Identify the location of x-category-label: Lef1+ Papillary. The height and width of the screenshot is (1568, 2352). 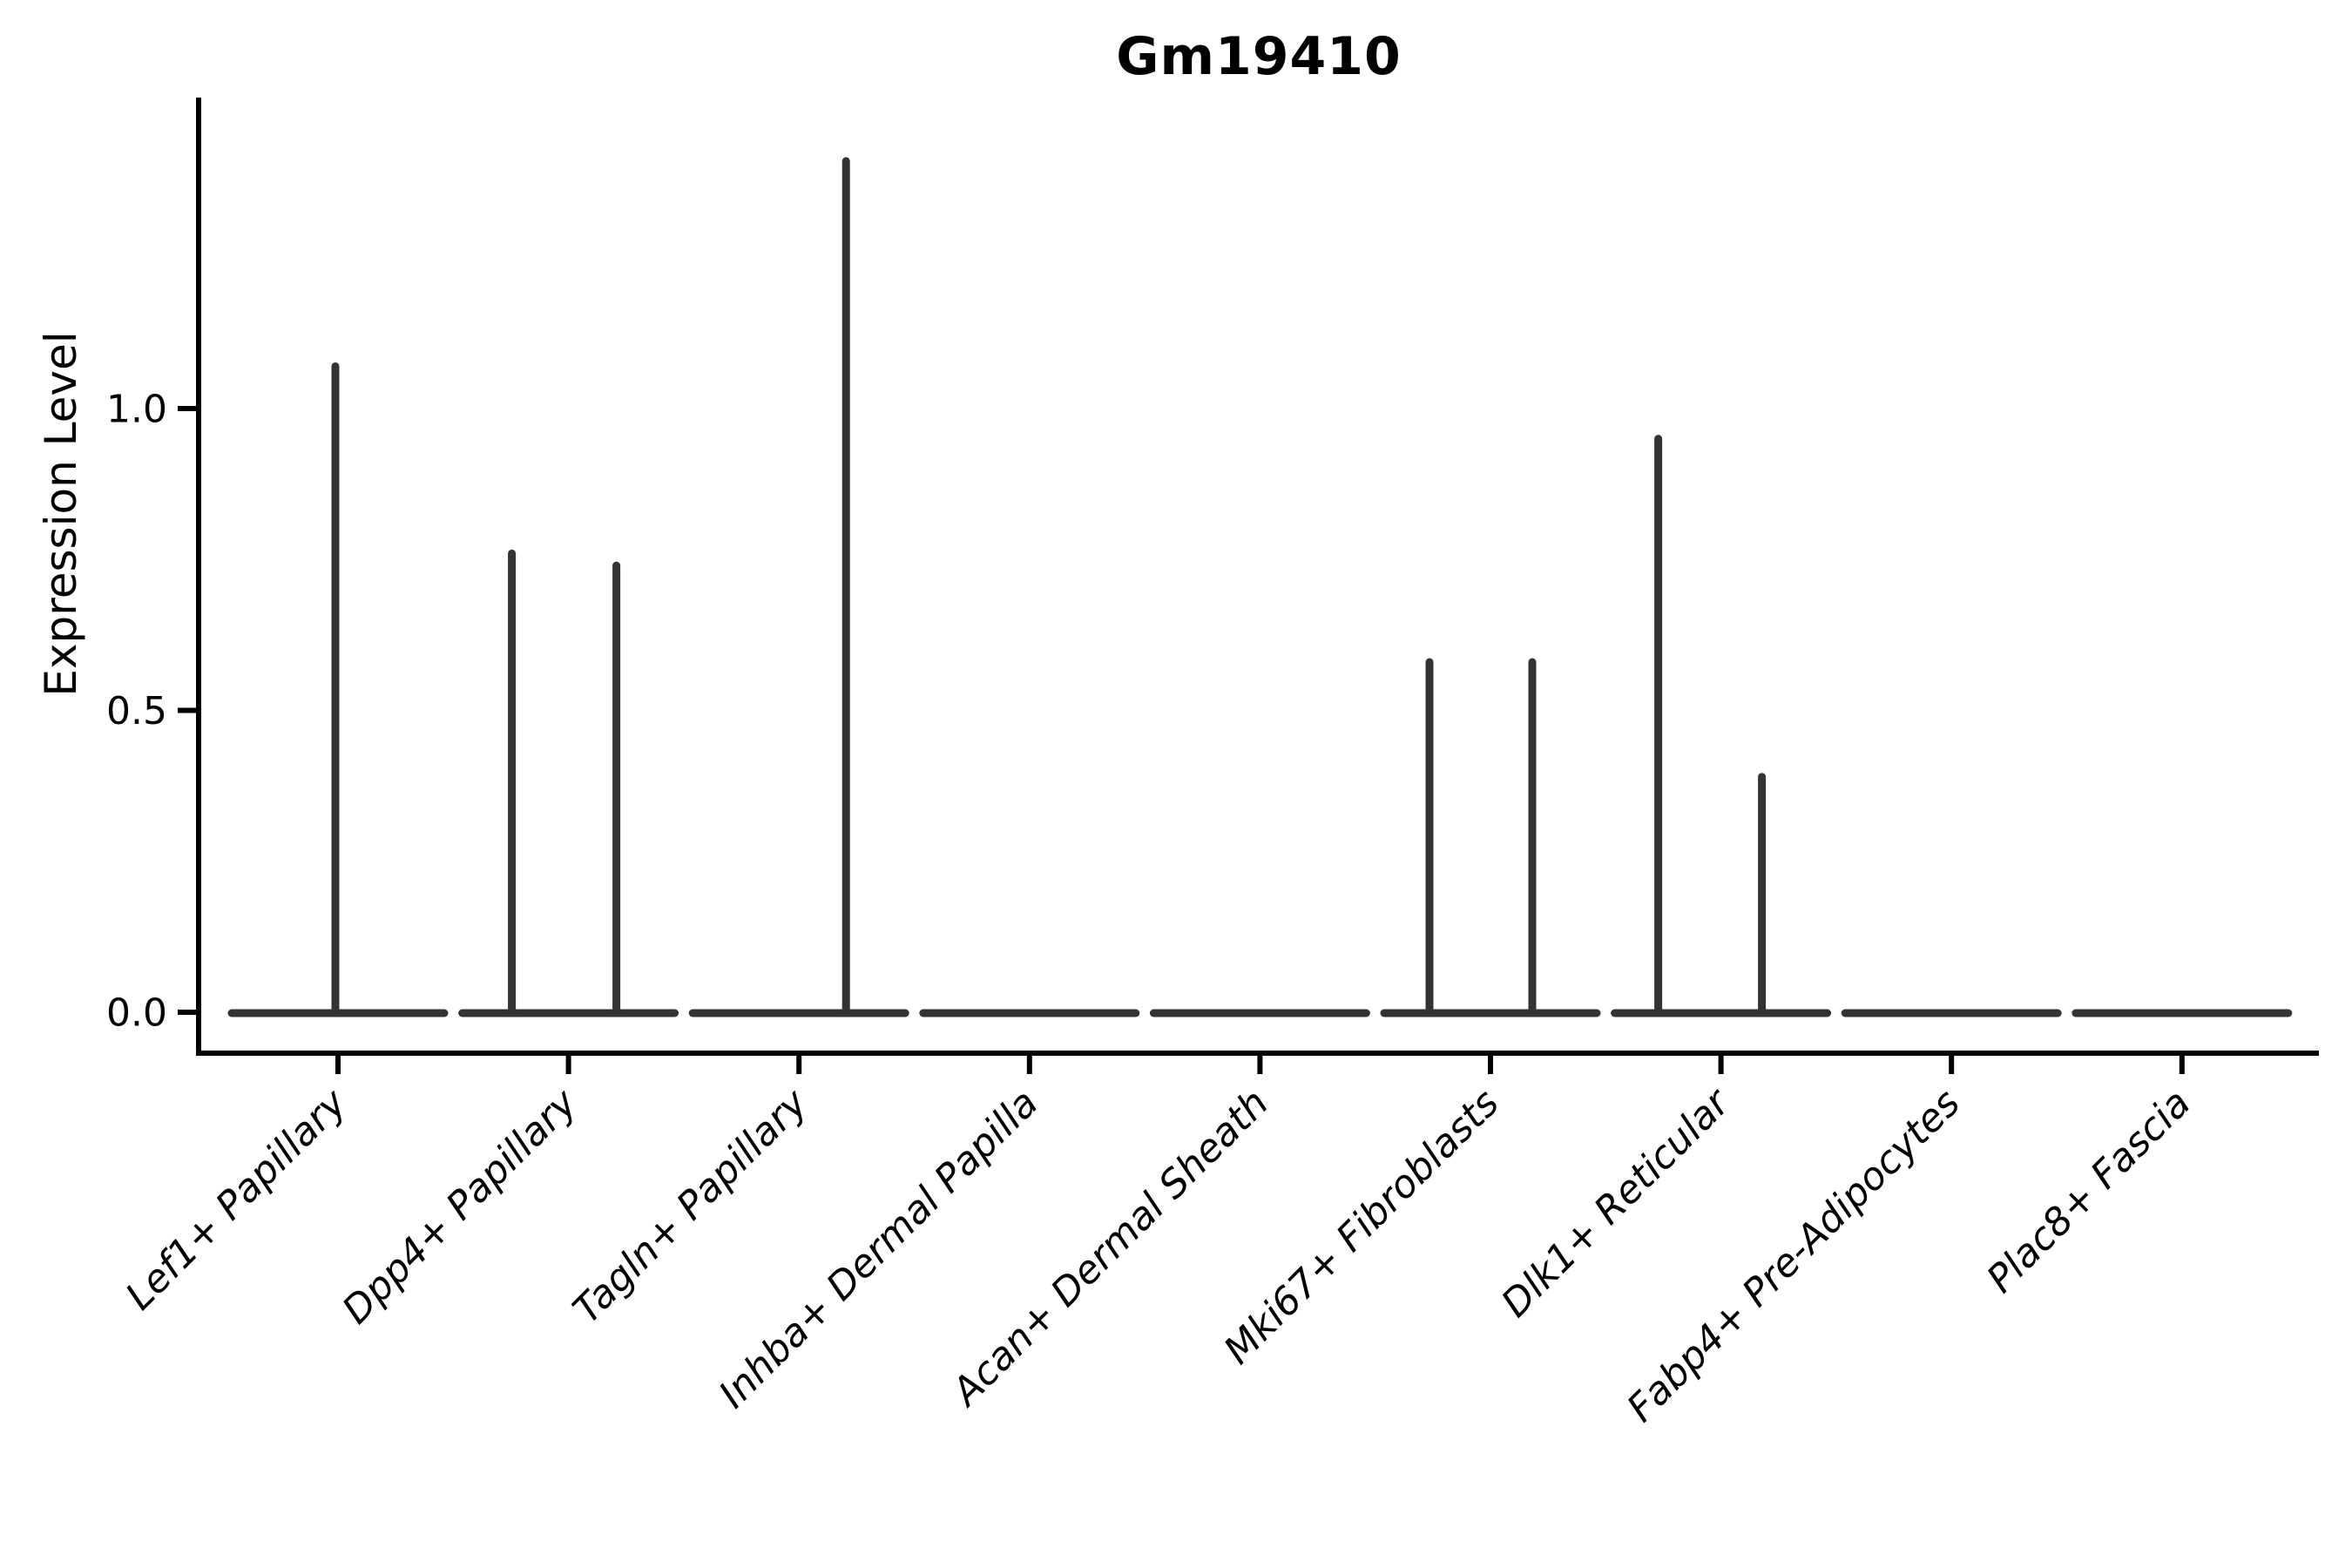
(237, 1199).